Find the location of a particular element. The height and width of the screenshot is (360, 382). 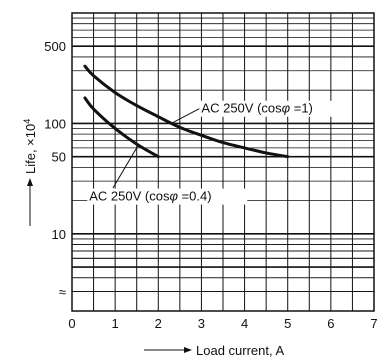

y-axis-label-text: Life, ×10 is located at coordinates (30, 149).